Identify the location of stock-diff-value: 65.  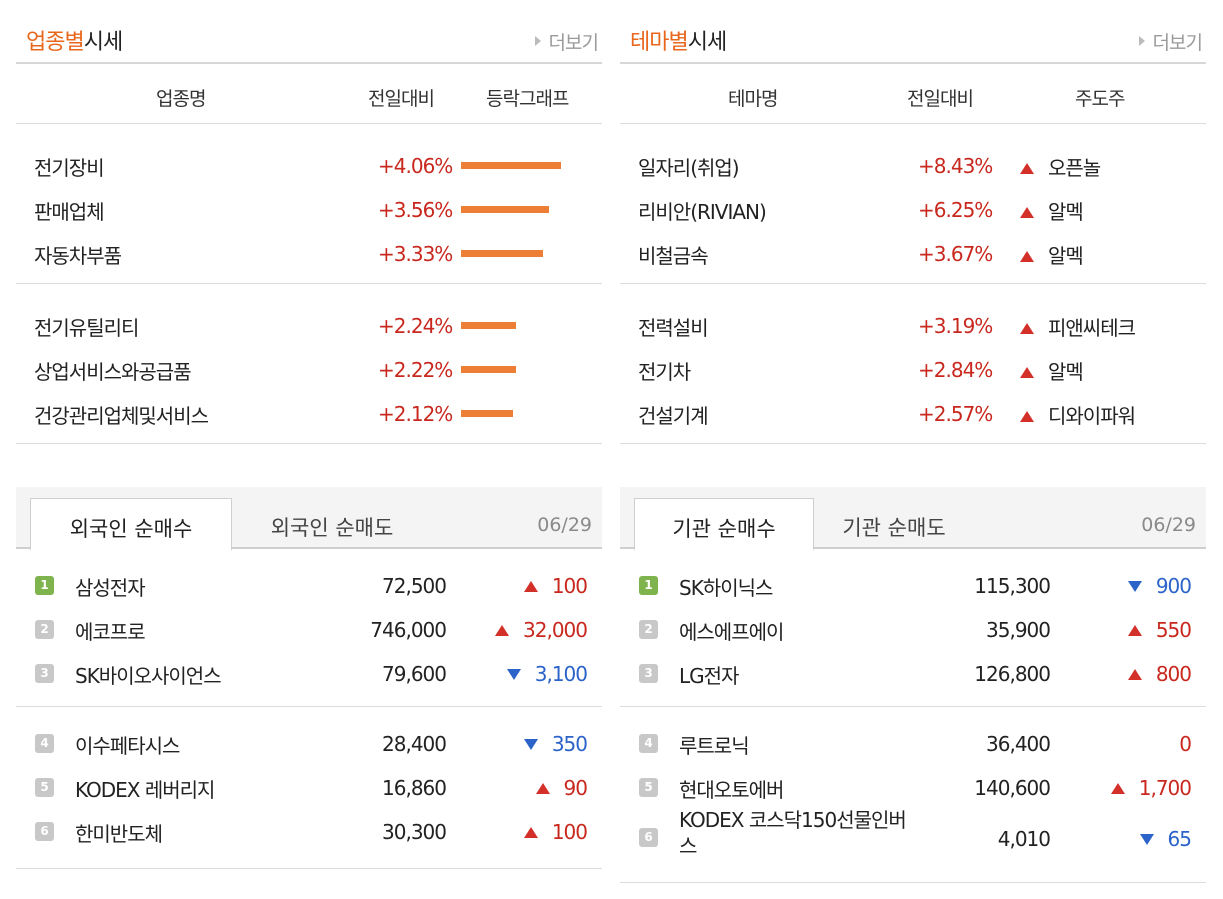
(1179, 839).